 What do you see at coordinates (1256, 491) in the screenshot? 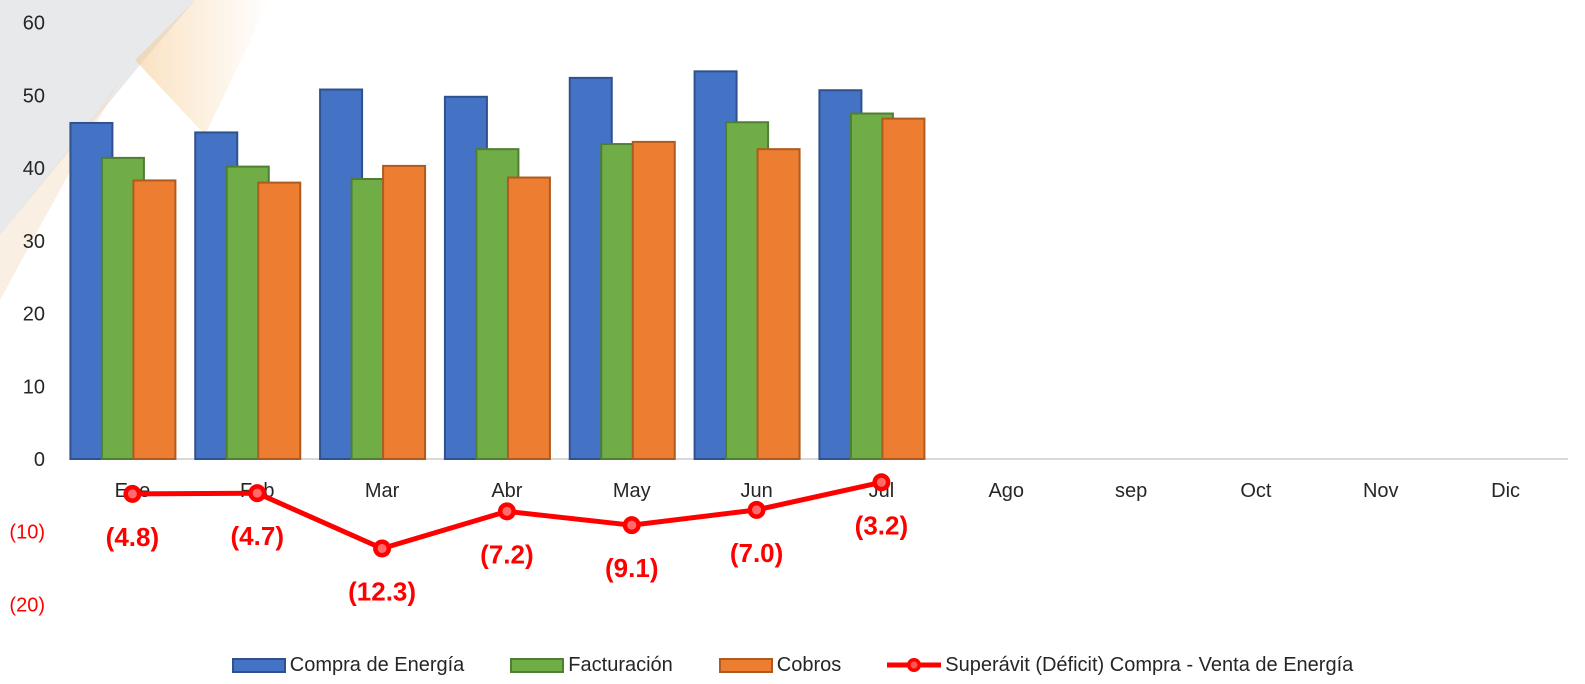
I see `x-tick-label: Oct` at bounding box center [1256, 491].